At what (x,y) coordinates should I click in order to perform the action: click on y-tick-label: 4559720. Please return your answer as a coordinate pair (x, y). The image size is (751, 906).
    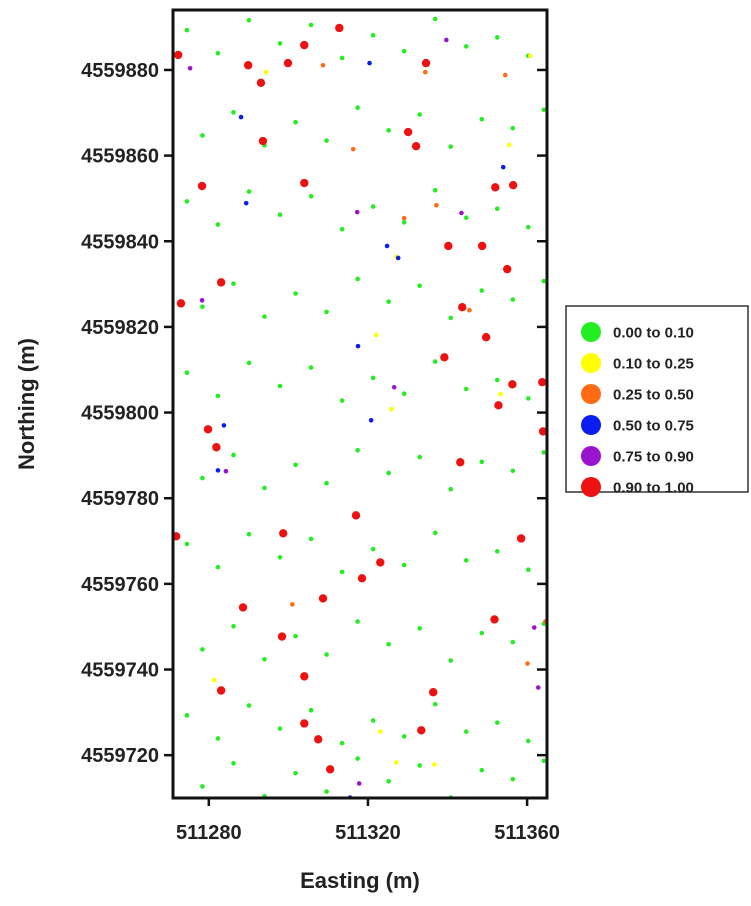
    Looking at the image, I should click on (120, 756).